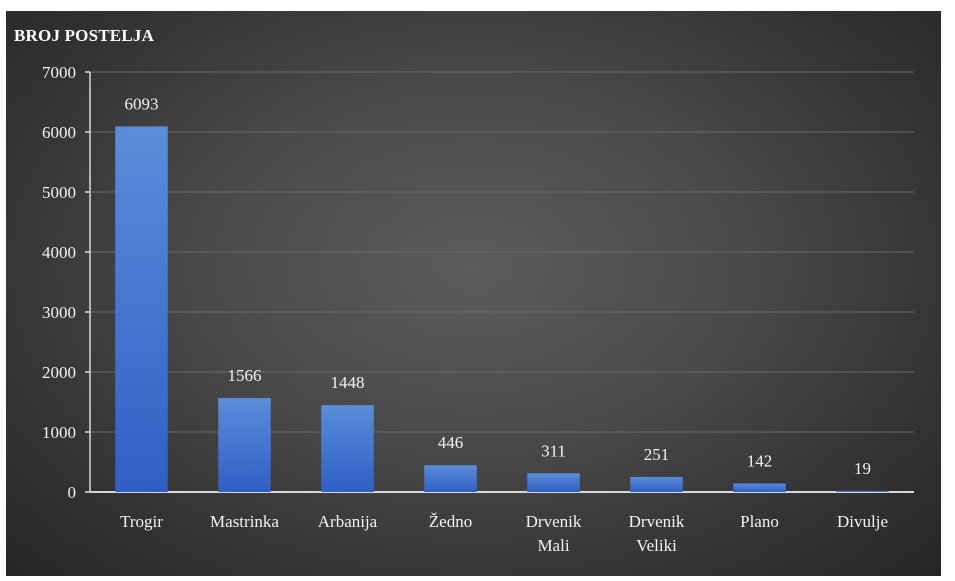 Image resolution: width=955 pixels, height=581 pixels. What do you see at coordinates (84, 35) in the screenshot?
I see `chart-title: BROJ POSTELJA` at bounding box center [84, 35].